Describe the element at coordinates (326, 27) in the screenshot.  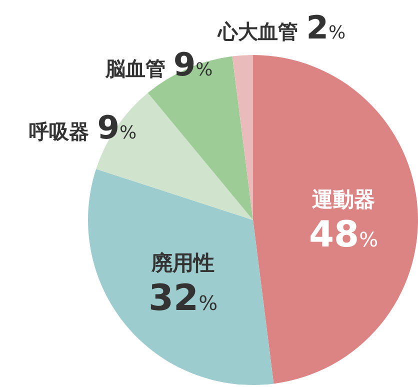
I see `data-label: 2%` at that location.